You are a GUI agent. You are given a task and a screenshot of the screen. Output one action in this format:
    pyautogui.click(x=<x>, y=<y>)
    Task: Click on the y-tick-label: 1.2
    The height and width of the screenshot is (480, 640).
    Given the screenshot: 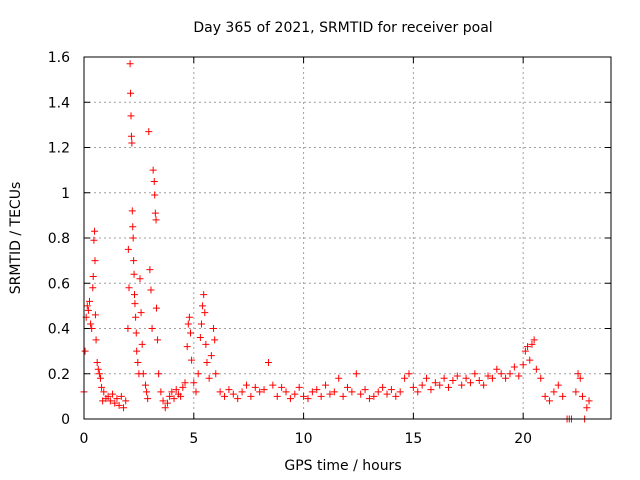 What is the action you would take?
    pyautogui.click(x=59, y=149)
    